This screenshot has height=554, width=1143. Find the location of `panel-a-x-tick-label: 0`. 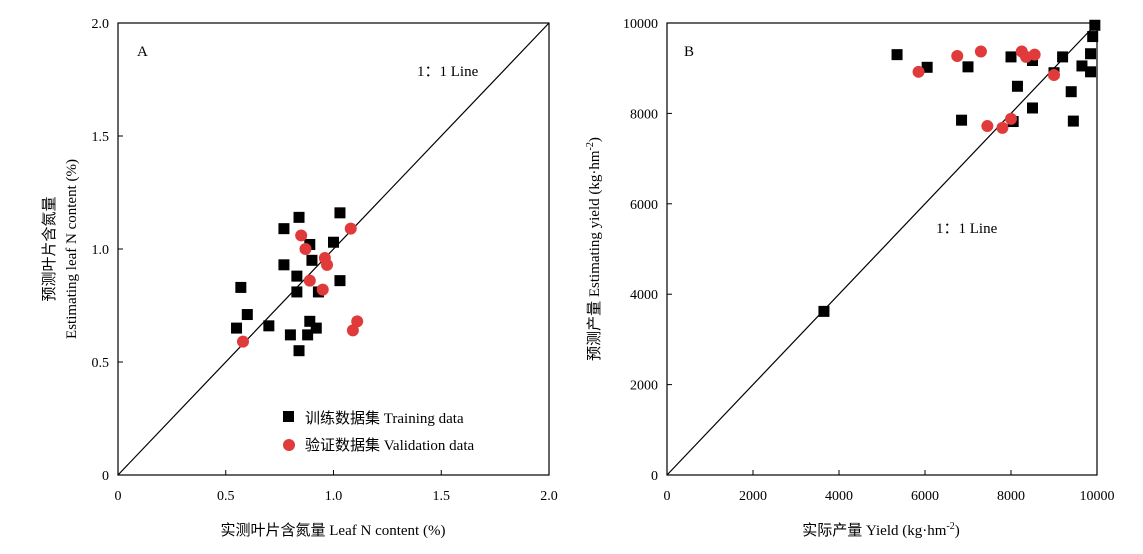

panel-a-x-tick-label: 0 is located at coordinates (118, 496).